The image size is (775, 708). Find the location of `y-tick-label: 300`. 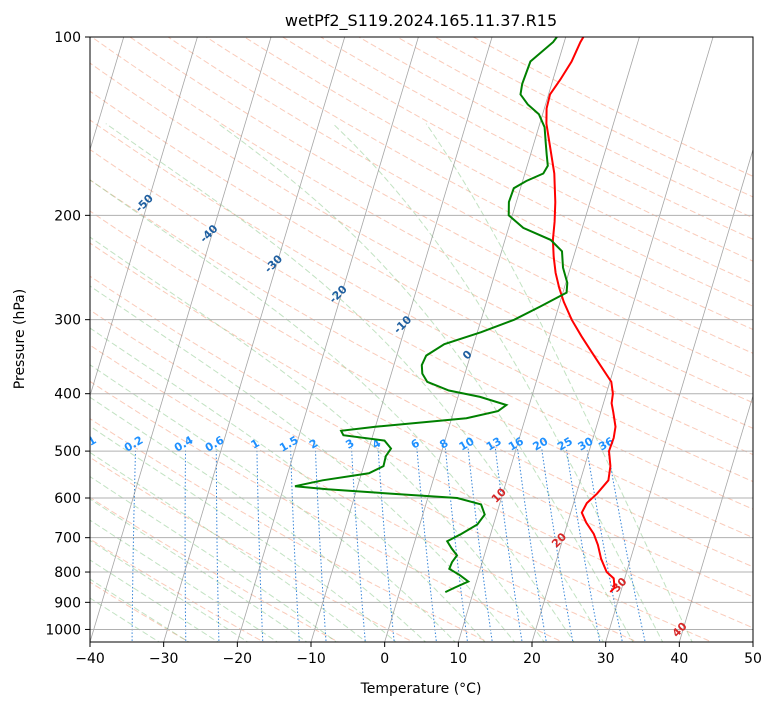

y-tick-label: 300 is located at coordinates (67, 321).